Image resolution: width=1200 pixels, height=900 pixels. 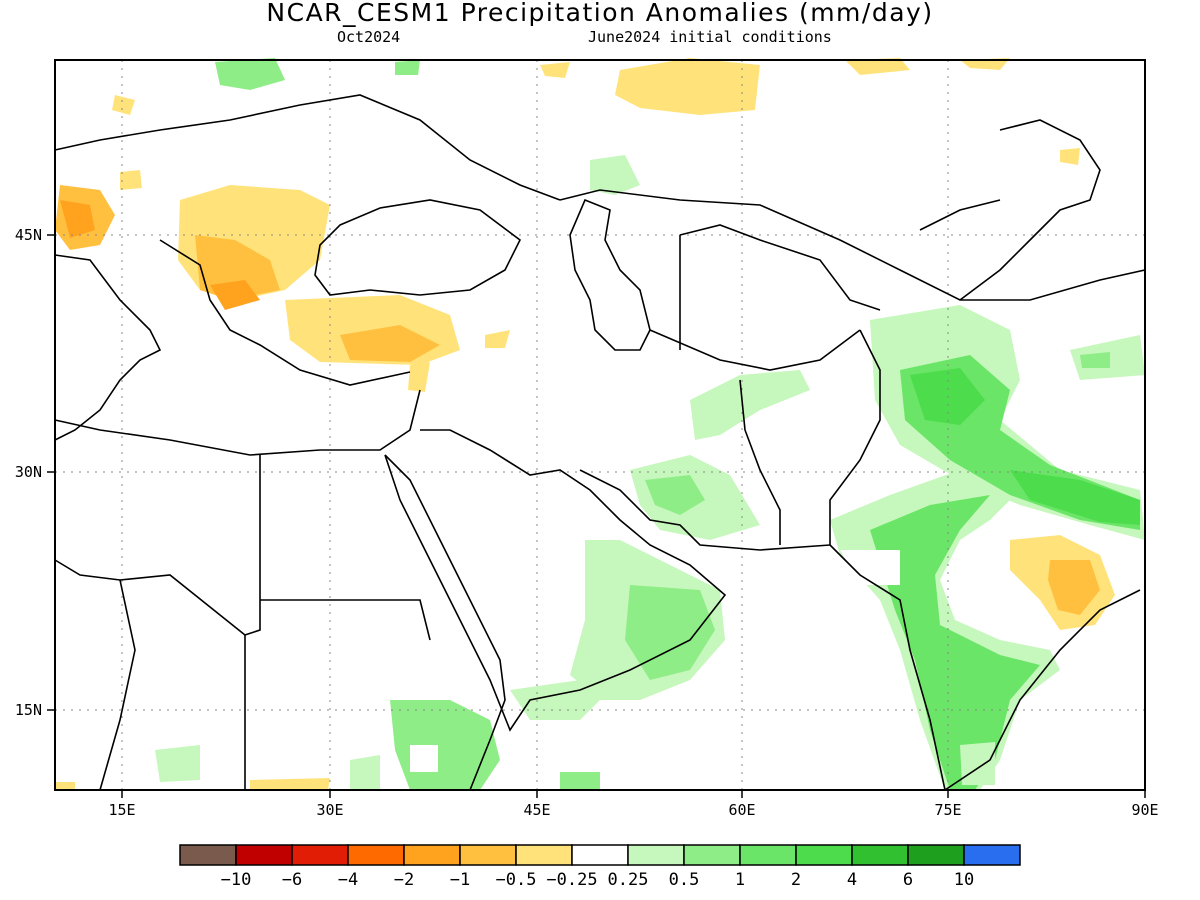 I want to click on colorbar, so click(x=600, y=855).